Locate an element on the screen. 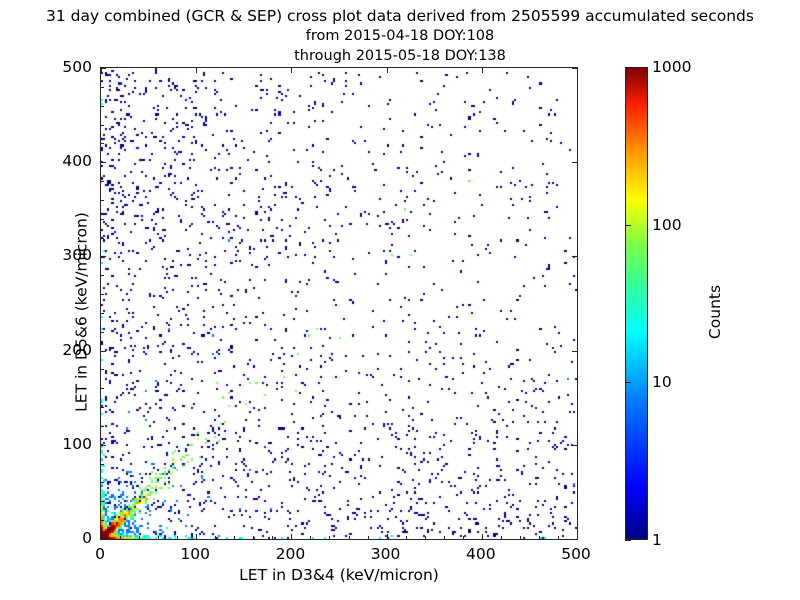 The image size is (800, 600). x-tick-label: 400 is located at coordinates (481, 554).